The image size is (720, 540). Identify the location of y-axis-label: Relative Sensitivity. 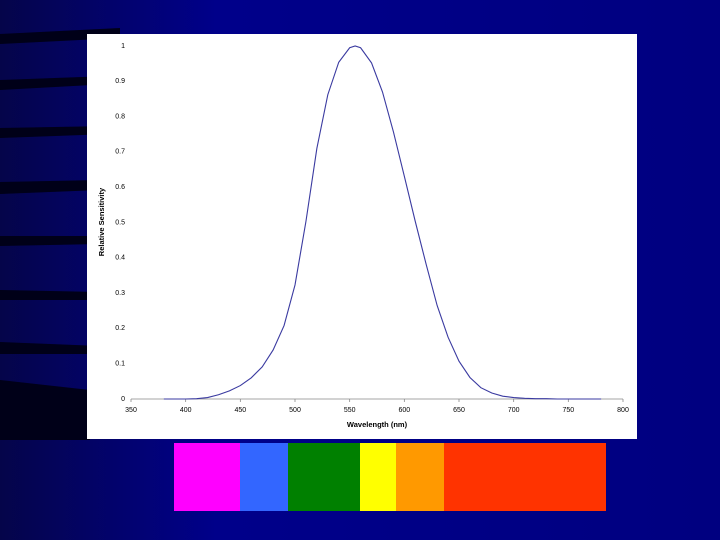
(101, 221).